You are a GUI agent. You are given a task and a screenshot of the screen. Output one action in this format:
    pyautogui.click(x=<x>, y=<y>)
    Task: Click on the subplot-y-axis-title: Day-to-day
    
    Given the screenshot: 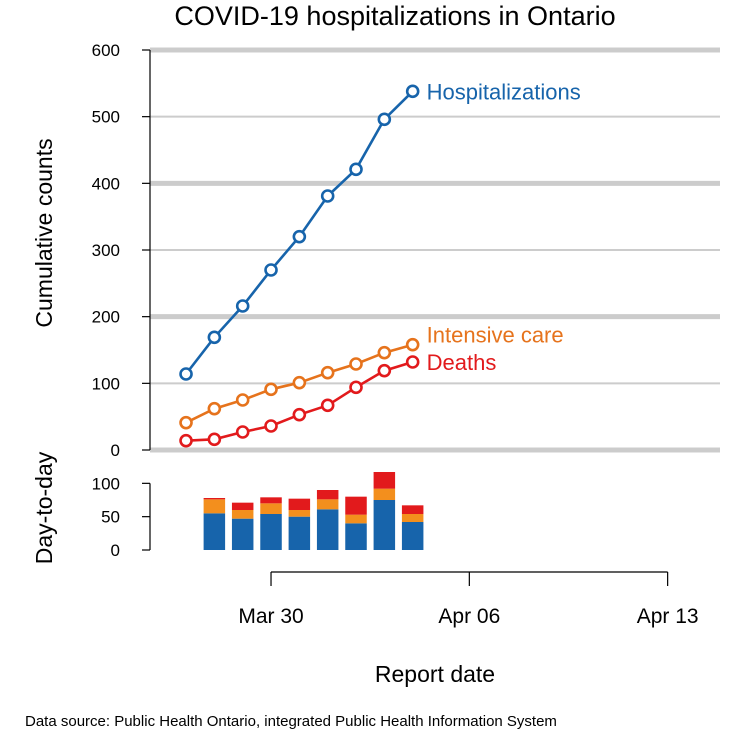 What is the action you would take?
    pyautogui.click(x=44, y=507)
    